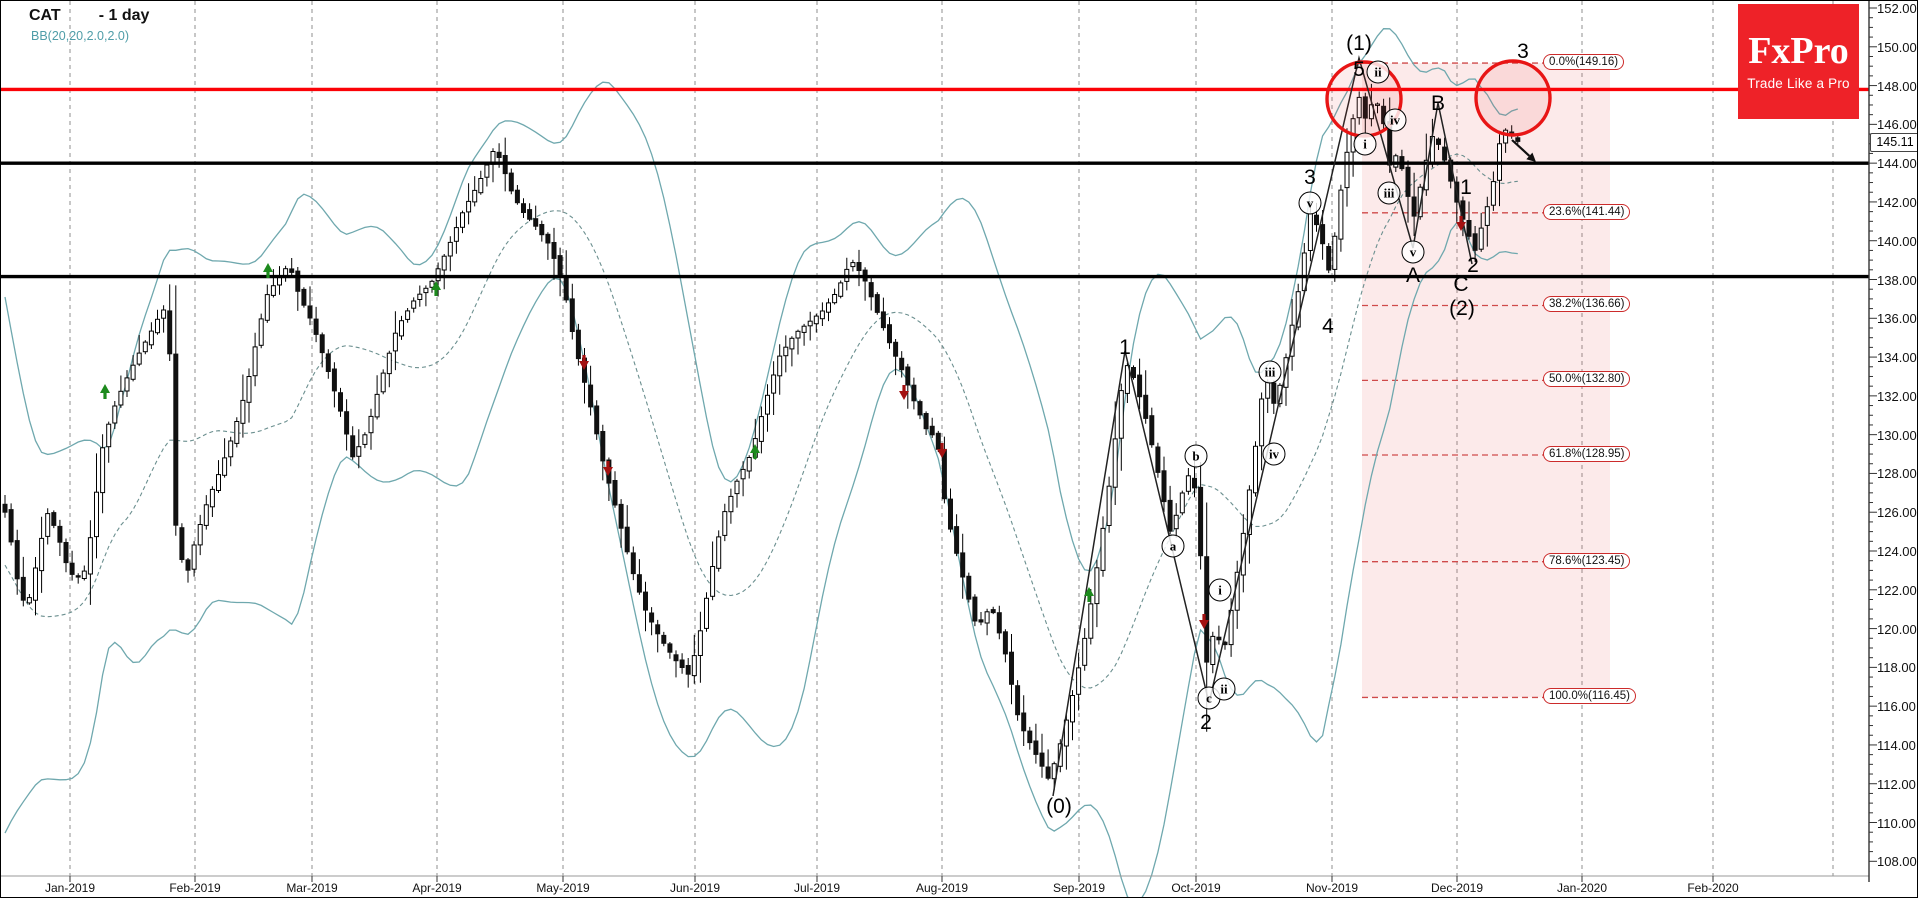 The image size is (1918, 898). What do you see at coordinates (1457, 888) in the screenshot?
I see `time-axis-label: Dec-2019` at bounding box center [1457, 888].